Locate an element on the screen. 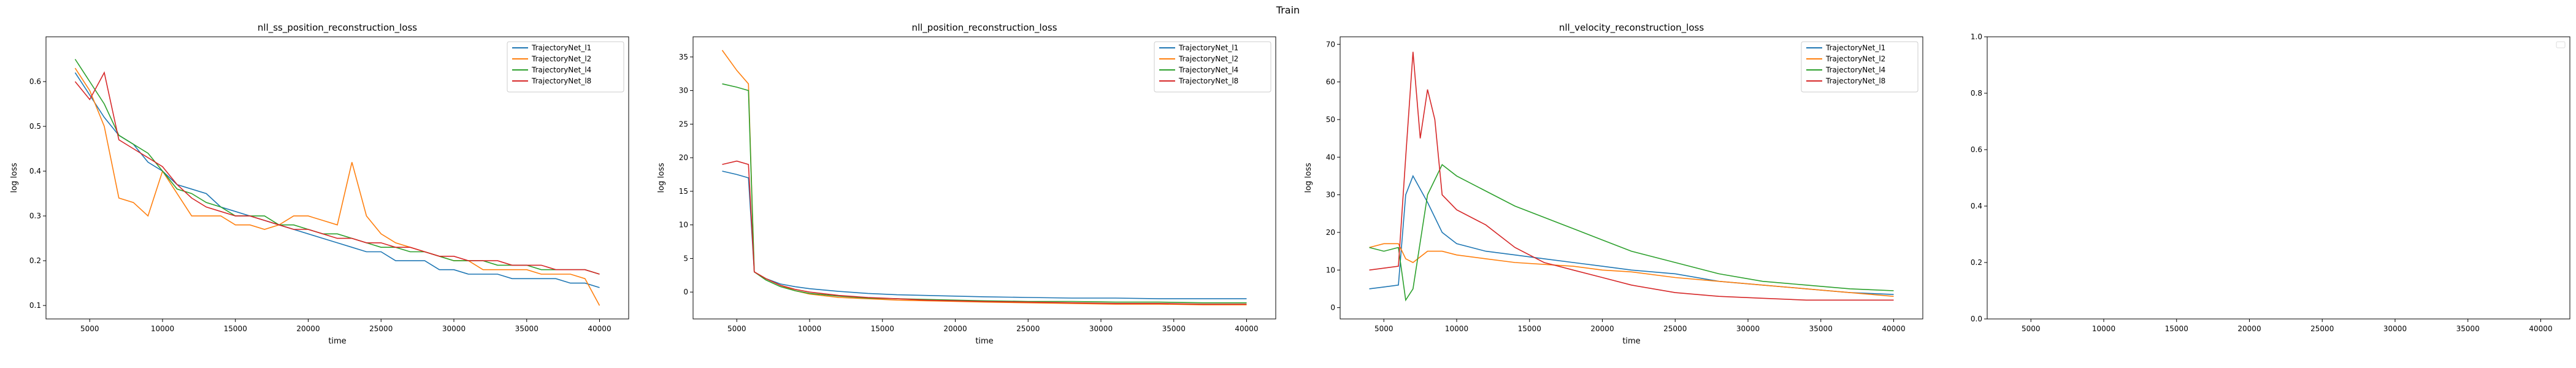 This screenshot has width=2576, height=368. y-tick-label: 0.3 is located at coordinates (35, 216).